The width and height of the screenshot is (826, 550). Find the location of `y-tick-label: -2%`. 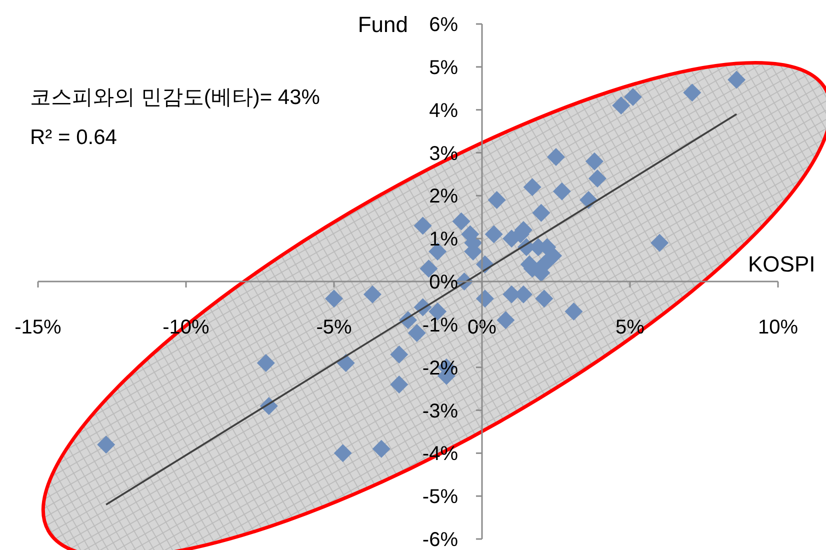

y-tick-label: -2% is located at coordinates (440, 368).